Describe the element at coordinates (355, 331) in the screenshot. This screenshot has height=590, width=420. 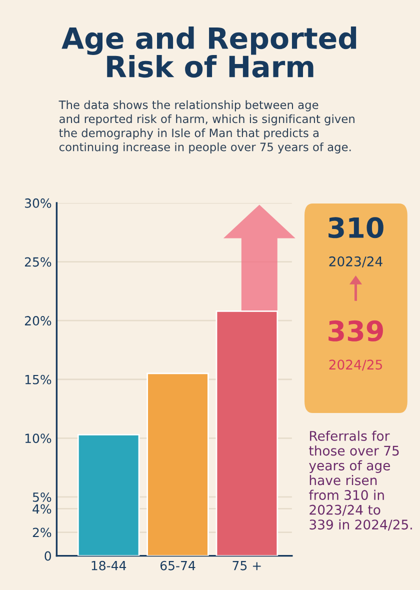
I see `text: 339` at that location.